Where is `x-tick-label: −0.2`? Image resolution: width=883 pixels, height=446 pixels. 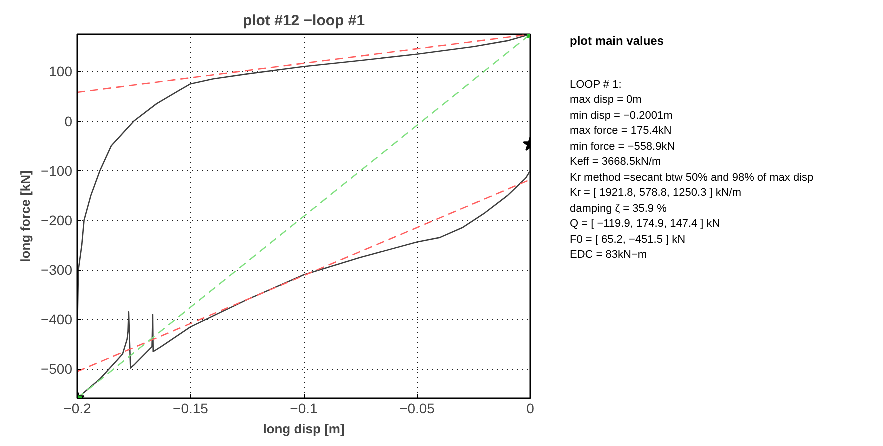
x-tick-label: −0.2 is located at coordinates (78, 408).